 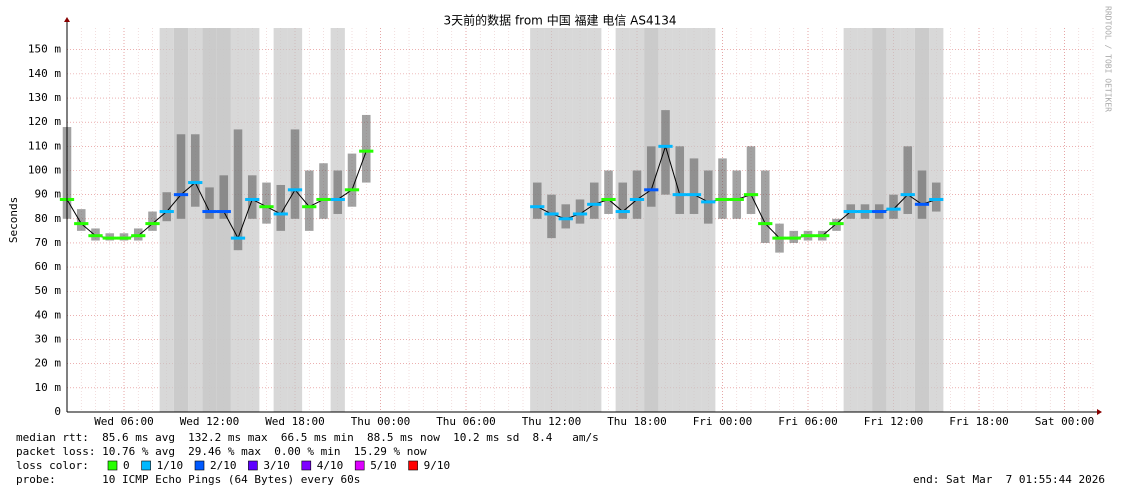 I want to click on x-arrow, so click(x=1099, y=412).